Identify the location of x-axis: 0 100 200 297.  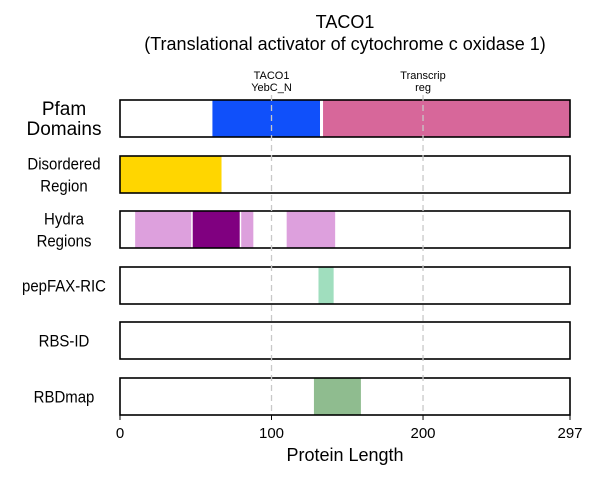
(349, 428).